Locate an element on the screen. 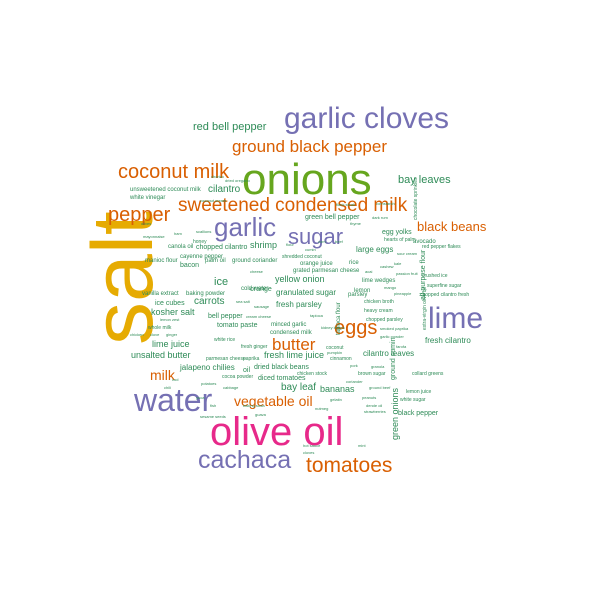  word-milk: milk is located at coordinates (162, 375).